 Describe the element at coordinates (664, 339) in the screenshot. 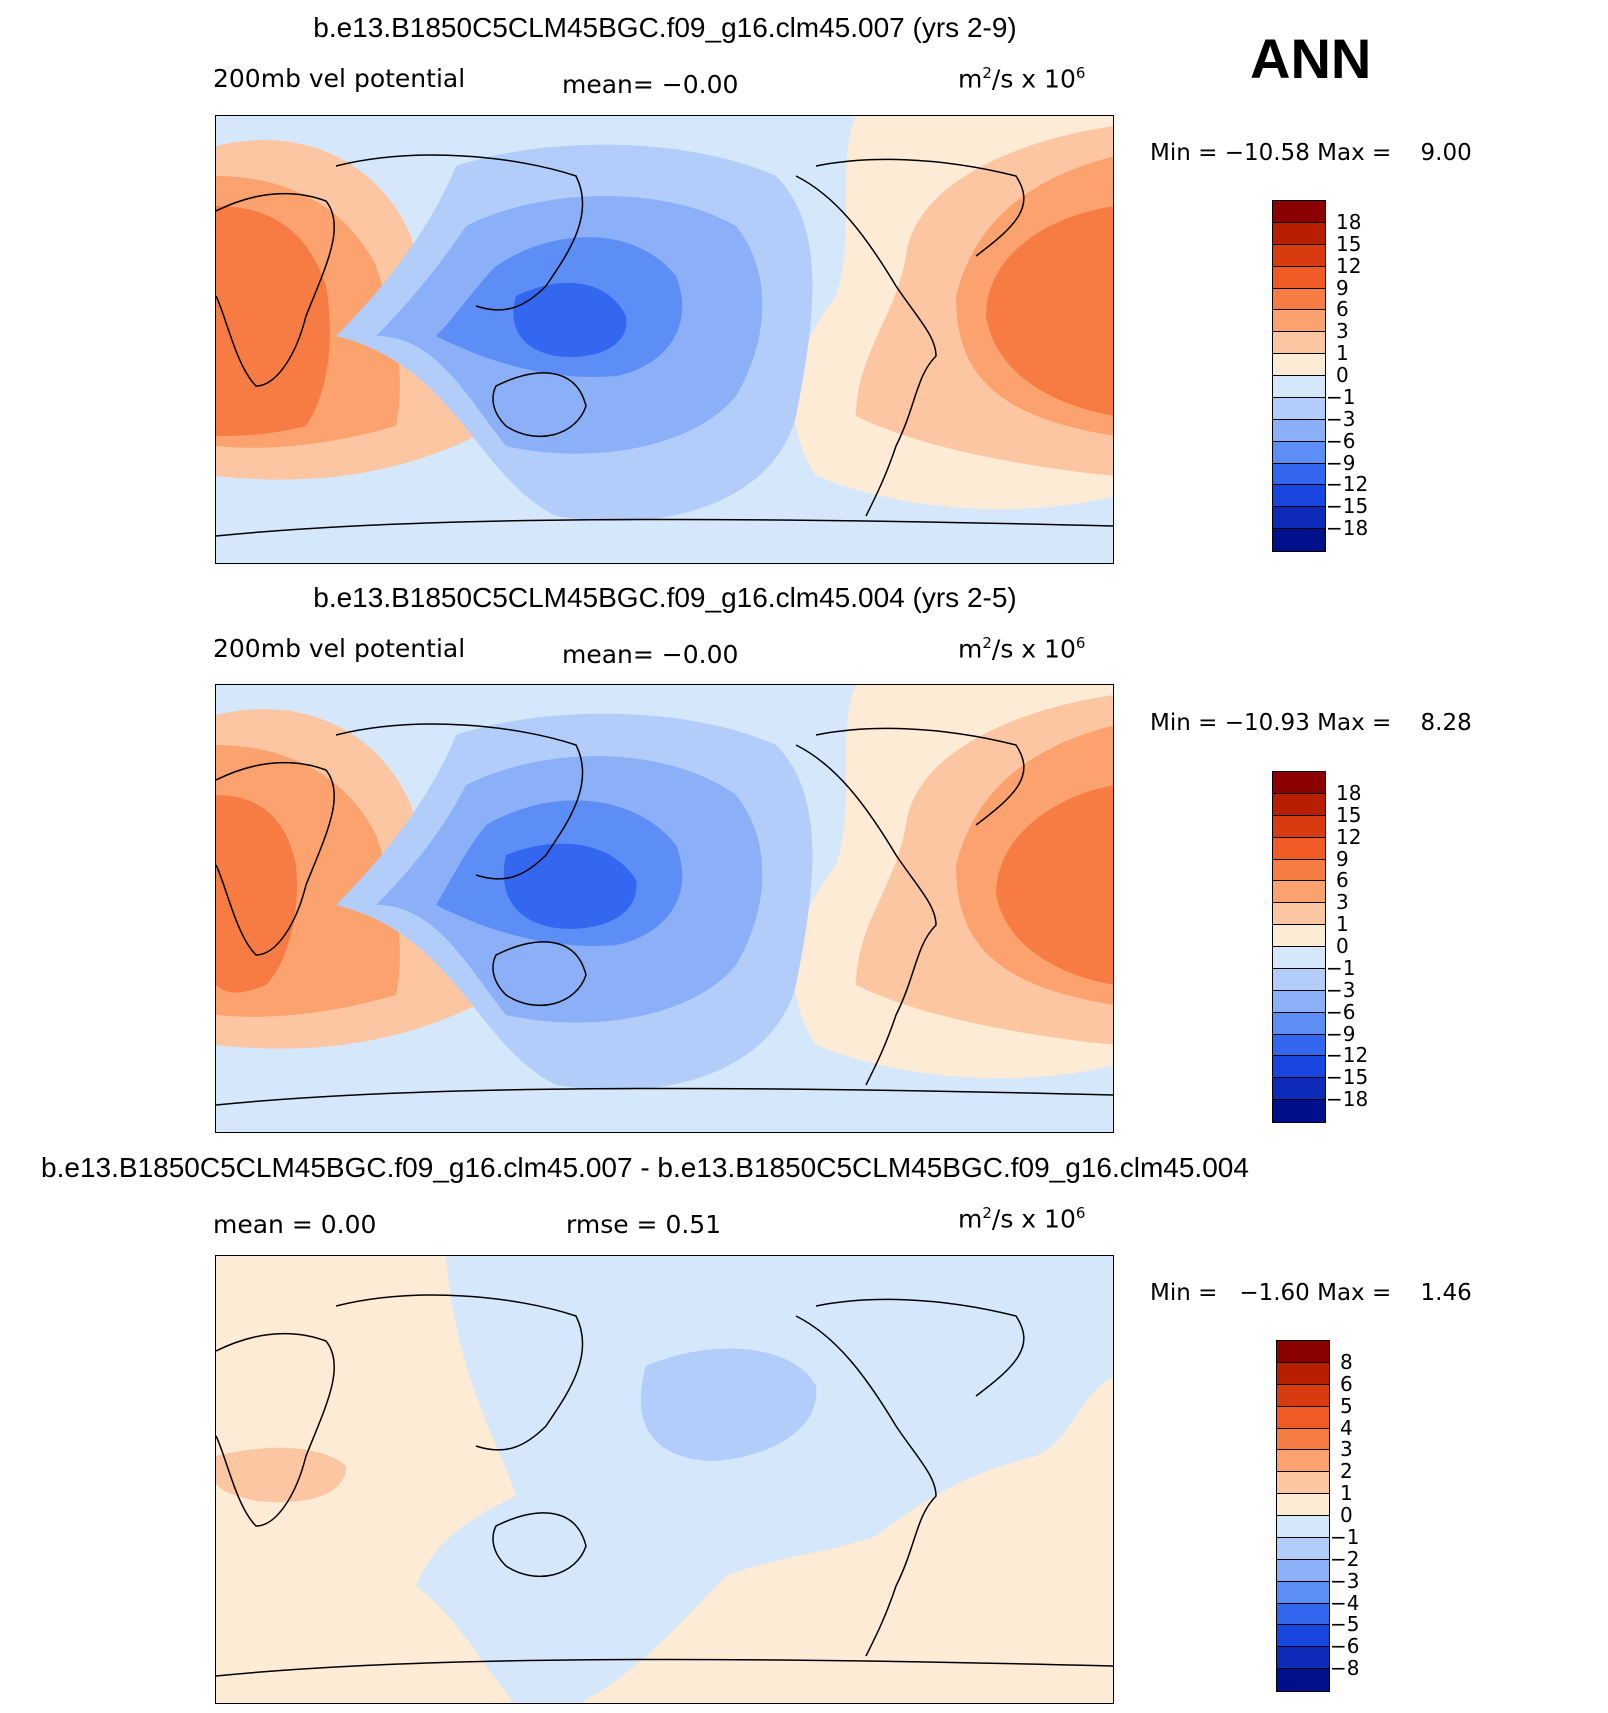

I see `panel1-map` at that location.